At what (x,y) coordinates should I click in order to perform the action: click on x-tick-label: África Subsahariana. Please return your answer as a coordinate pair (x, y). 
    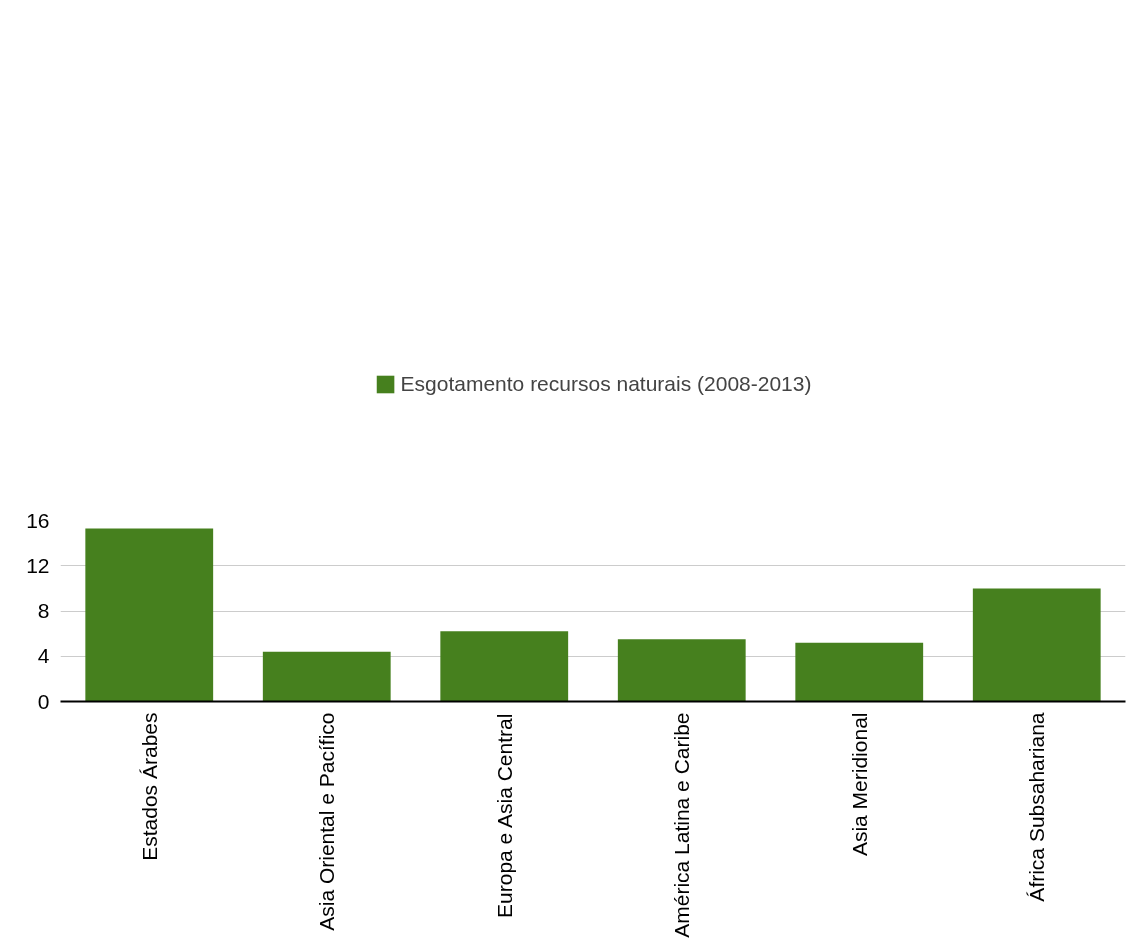
    Looking at the image, I should click on (1037, 807).